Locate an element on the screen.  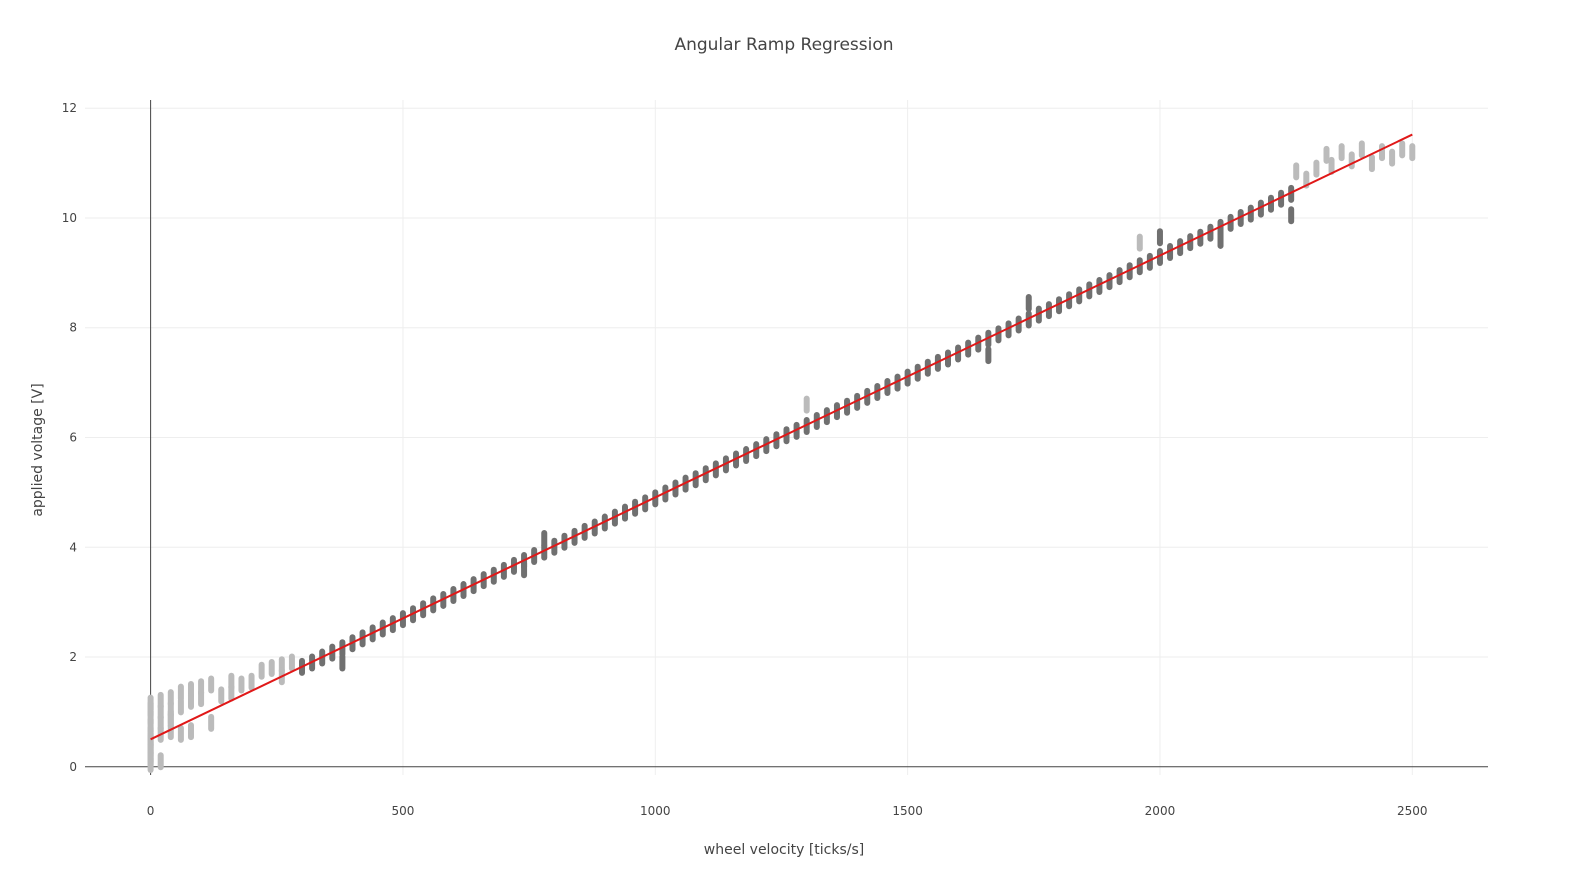
y-tick-label: 2 is located at coordinates (73, 657).